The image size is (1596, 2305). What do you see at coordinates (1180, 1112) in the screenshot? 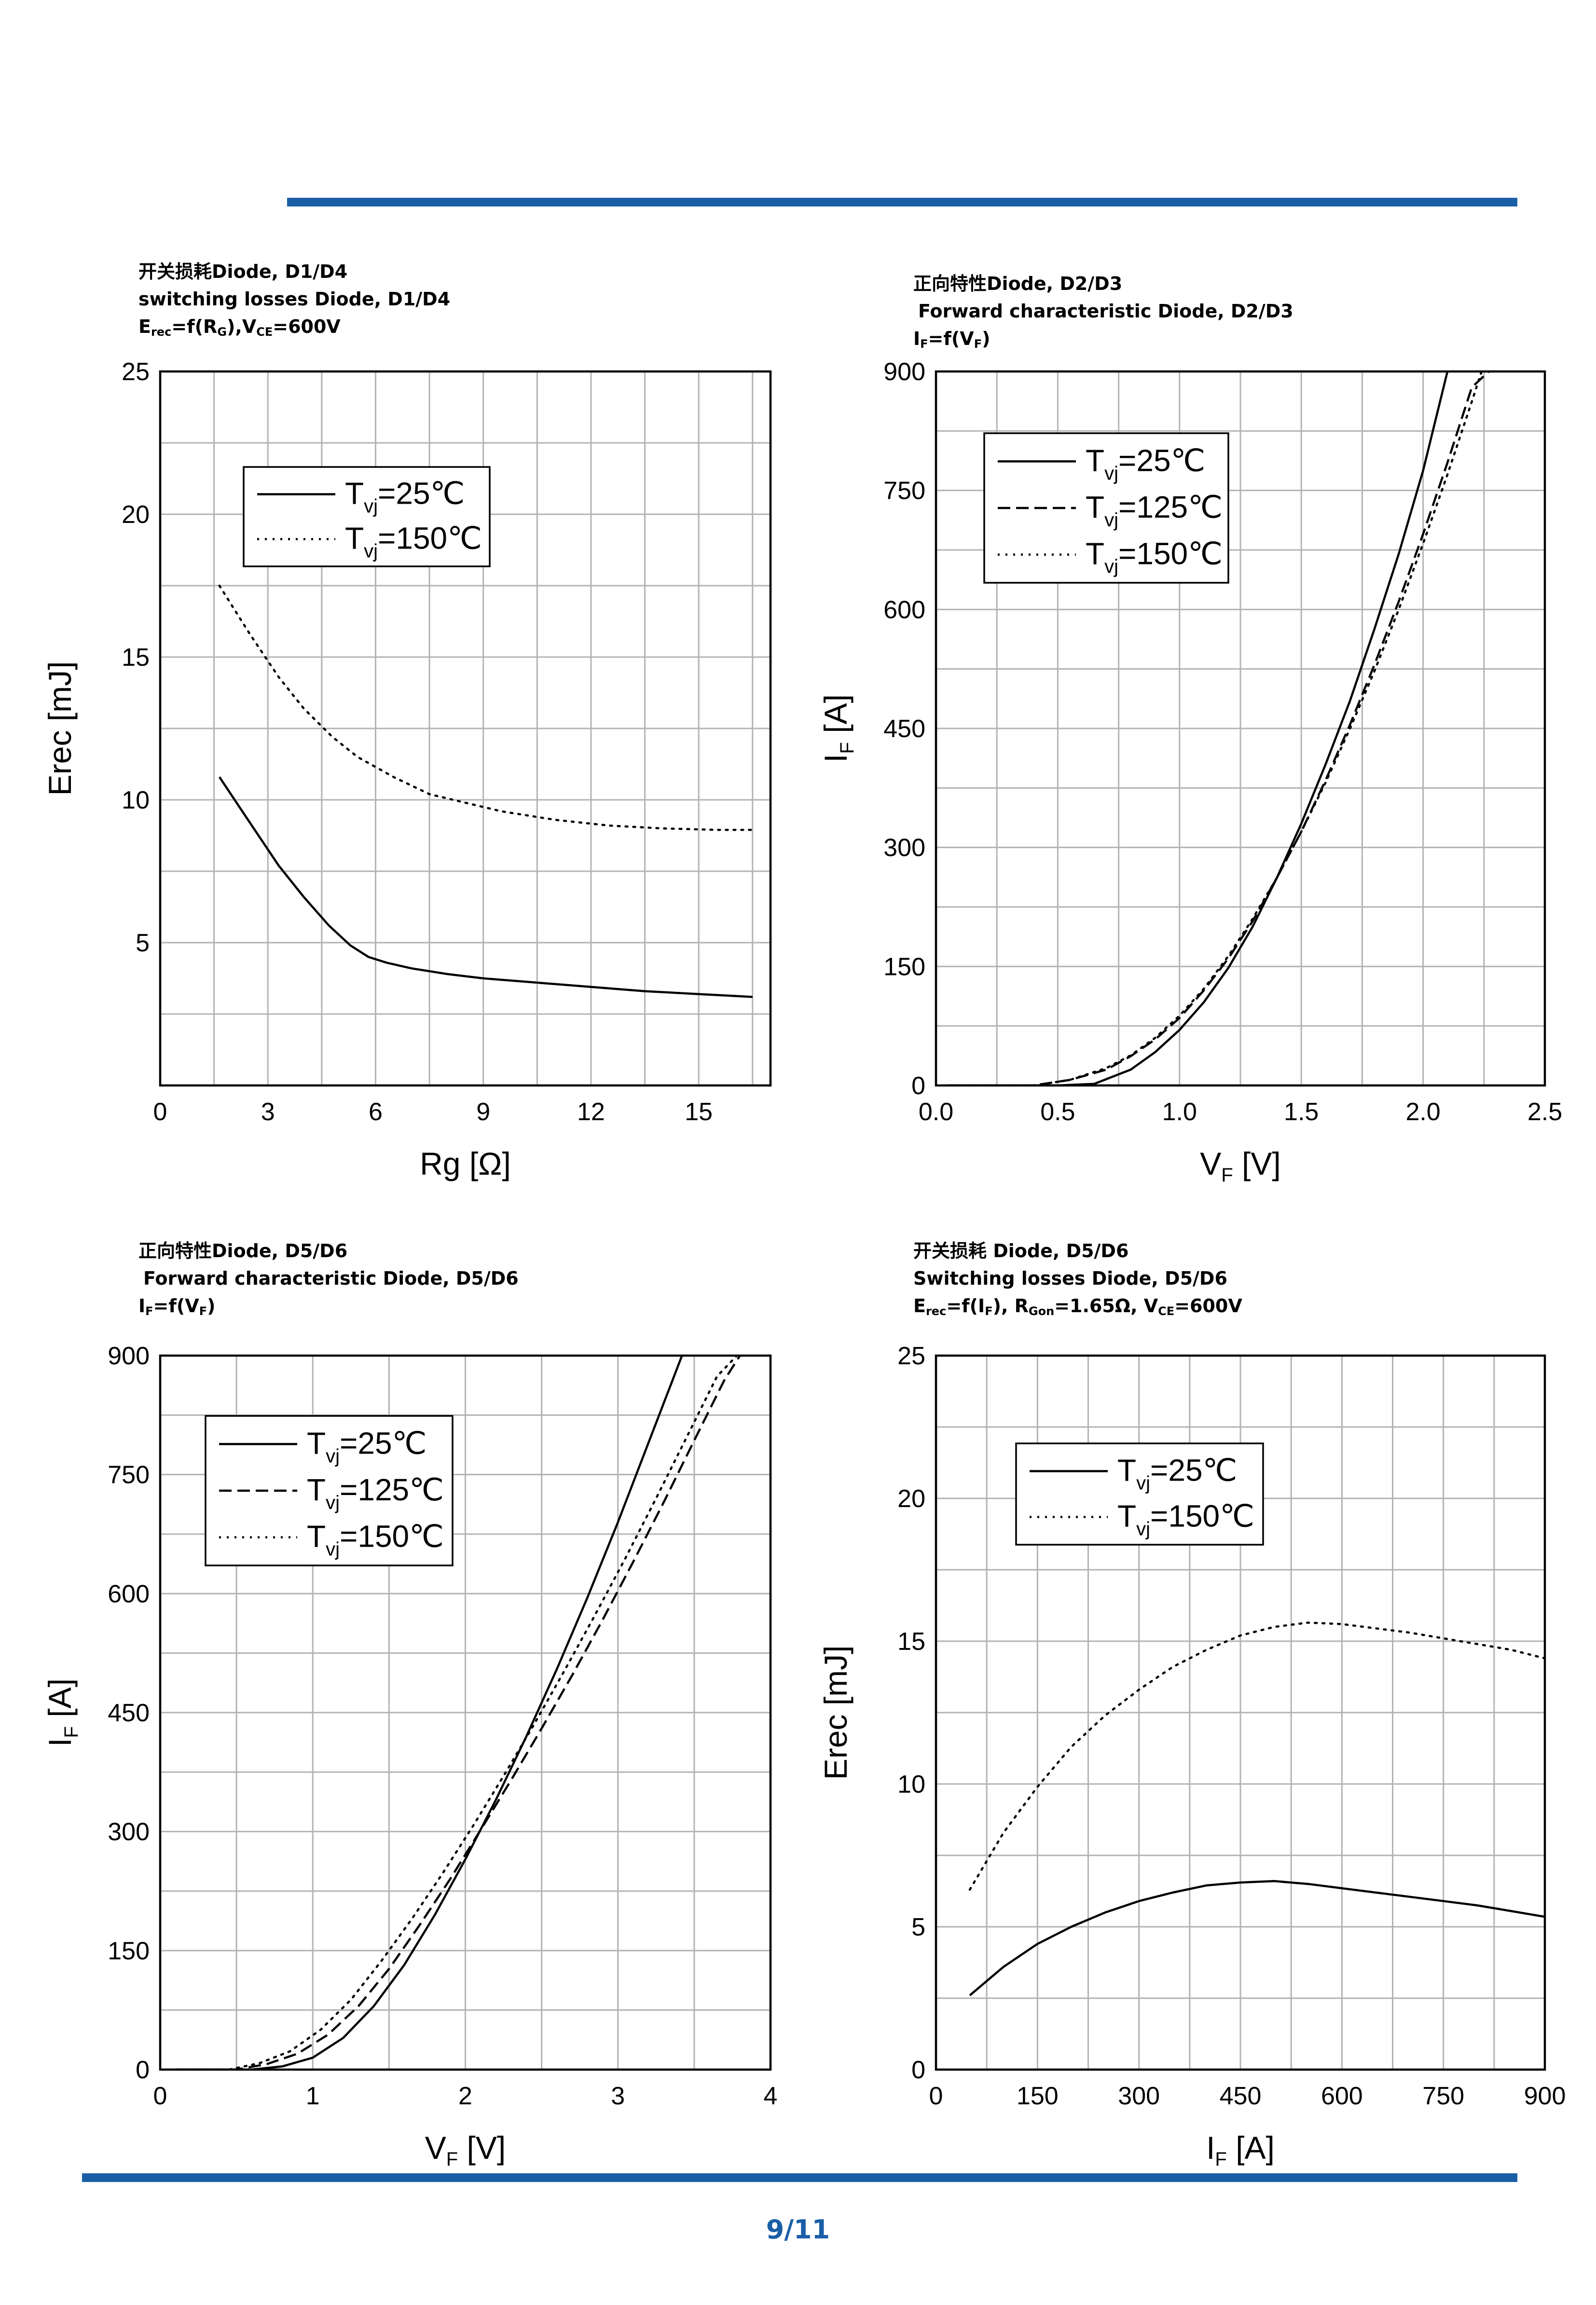
I see `x-tick-label: 1.0` at bounding box center [1180, 1112].